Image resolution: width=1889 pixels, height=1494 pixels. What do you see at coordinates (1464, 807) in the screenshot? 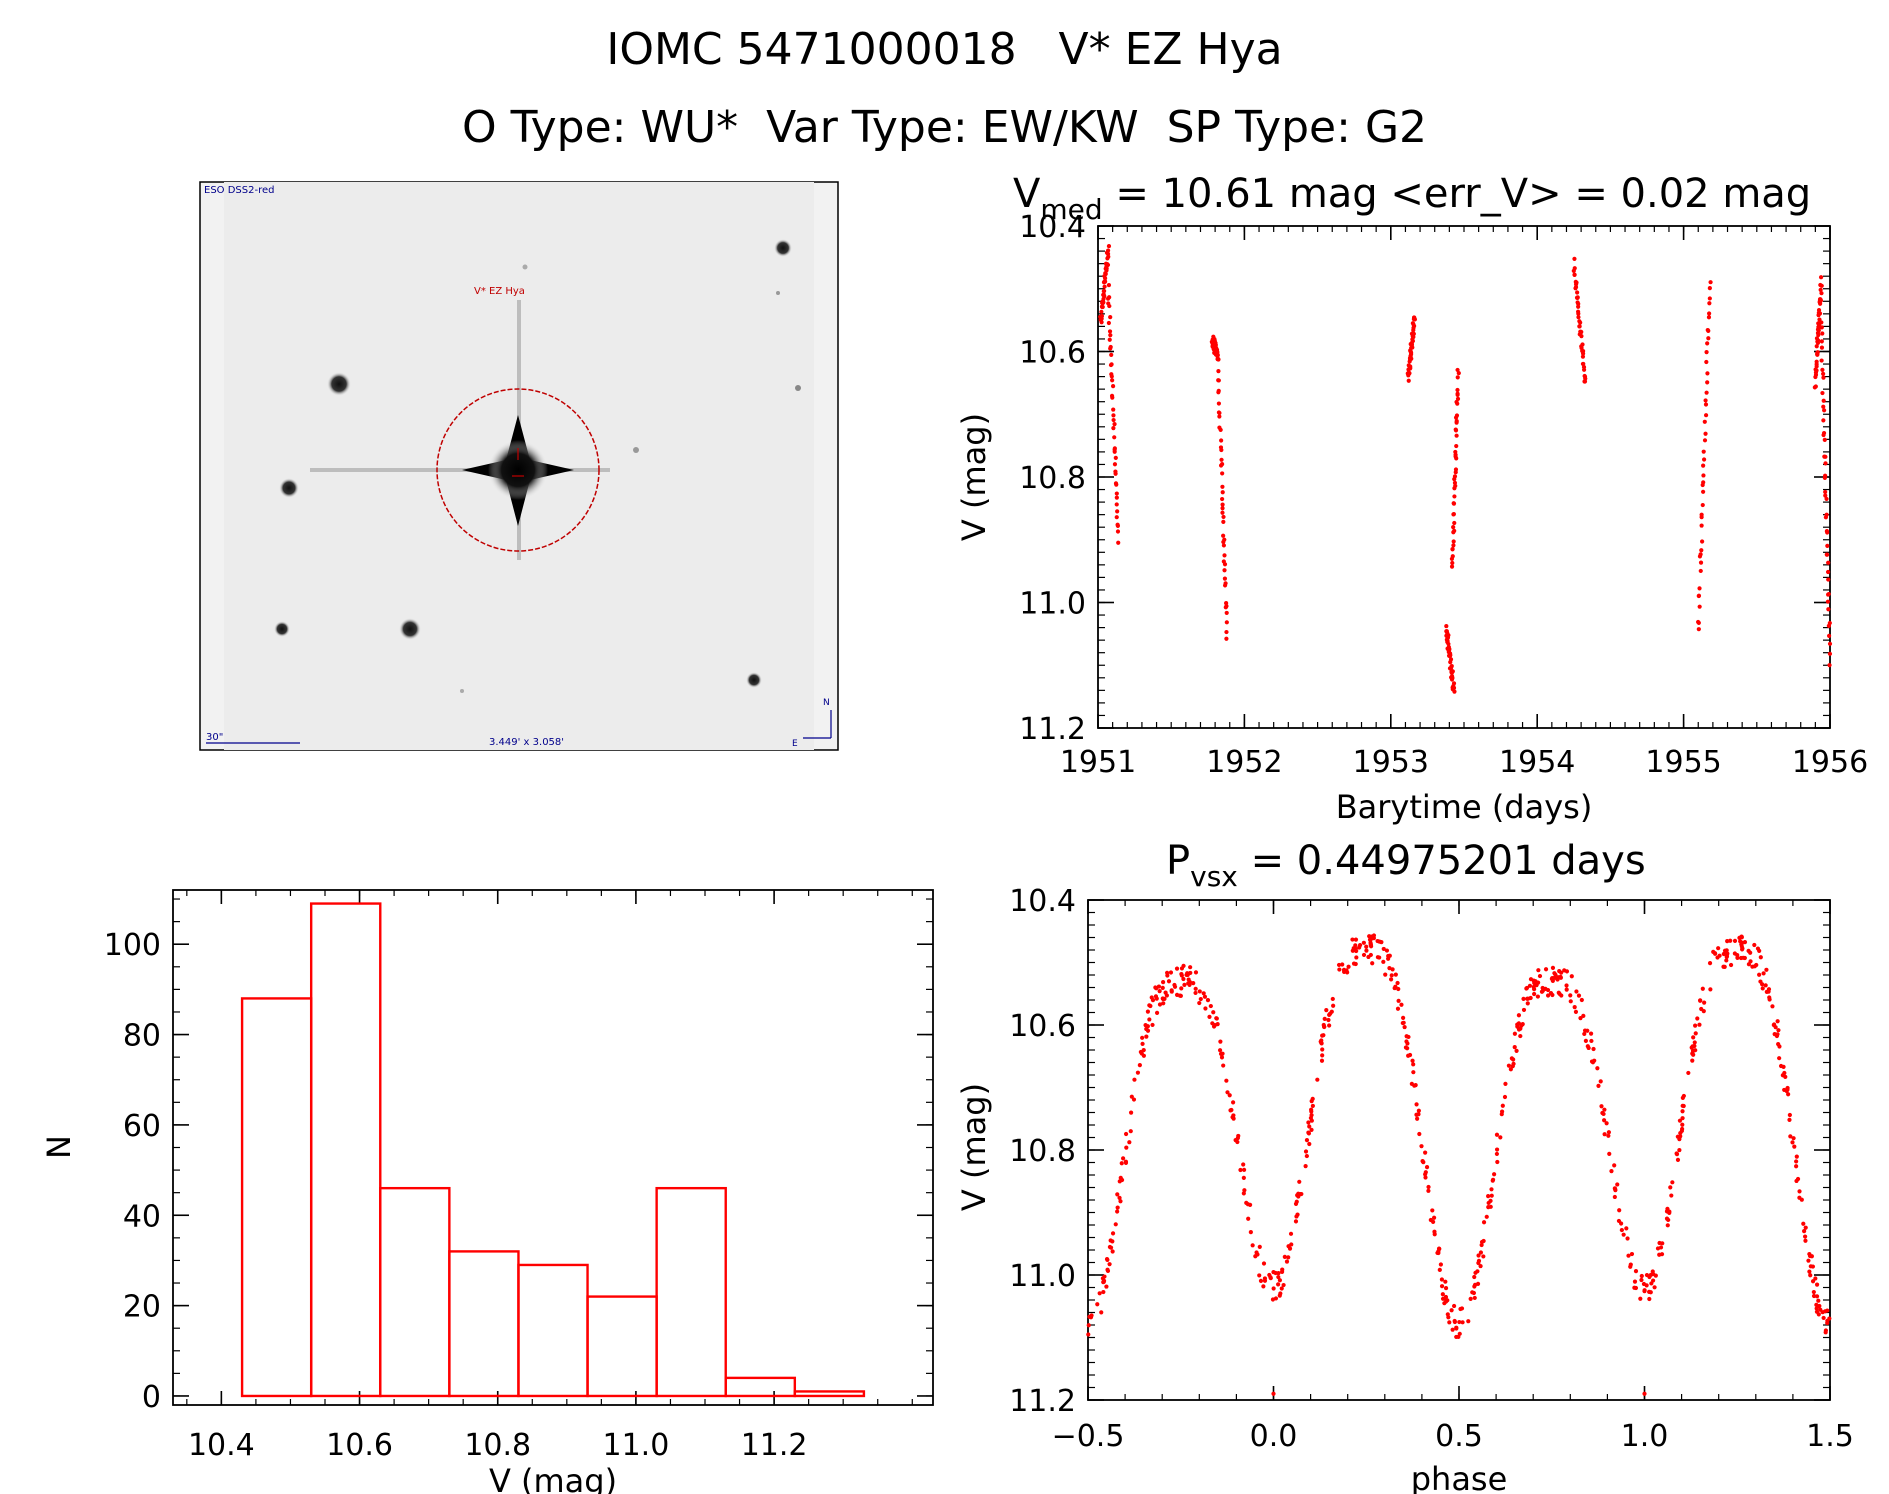
I see `lightcurve-xlabel: Barytime (days)` at bounding box center [1464, 807].